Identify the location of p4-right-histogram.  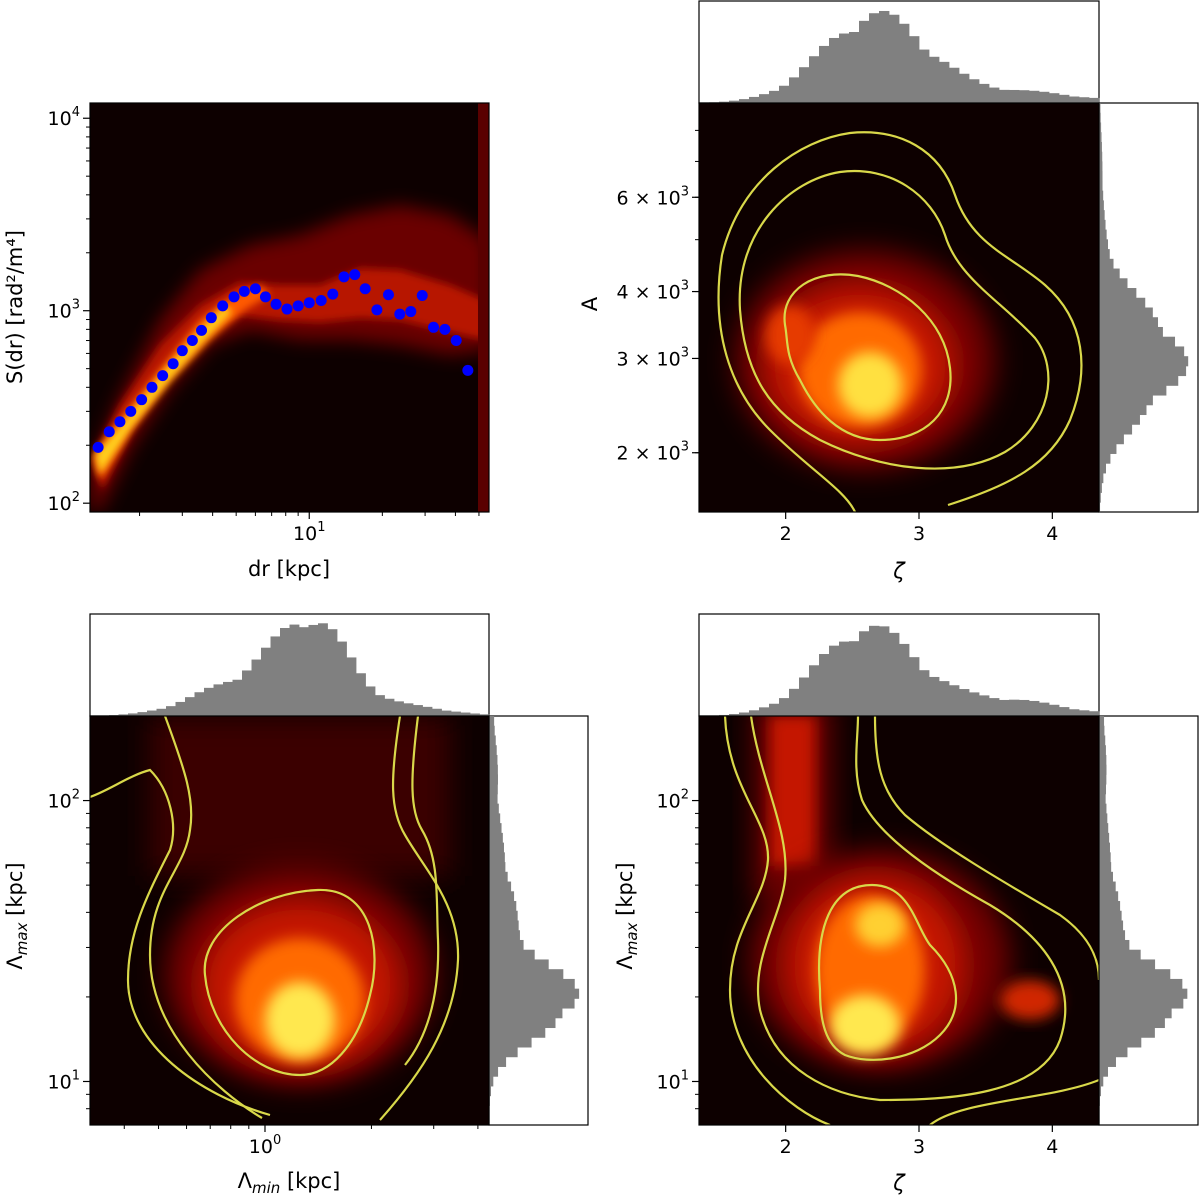
(1143, 921).